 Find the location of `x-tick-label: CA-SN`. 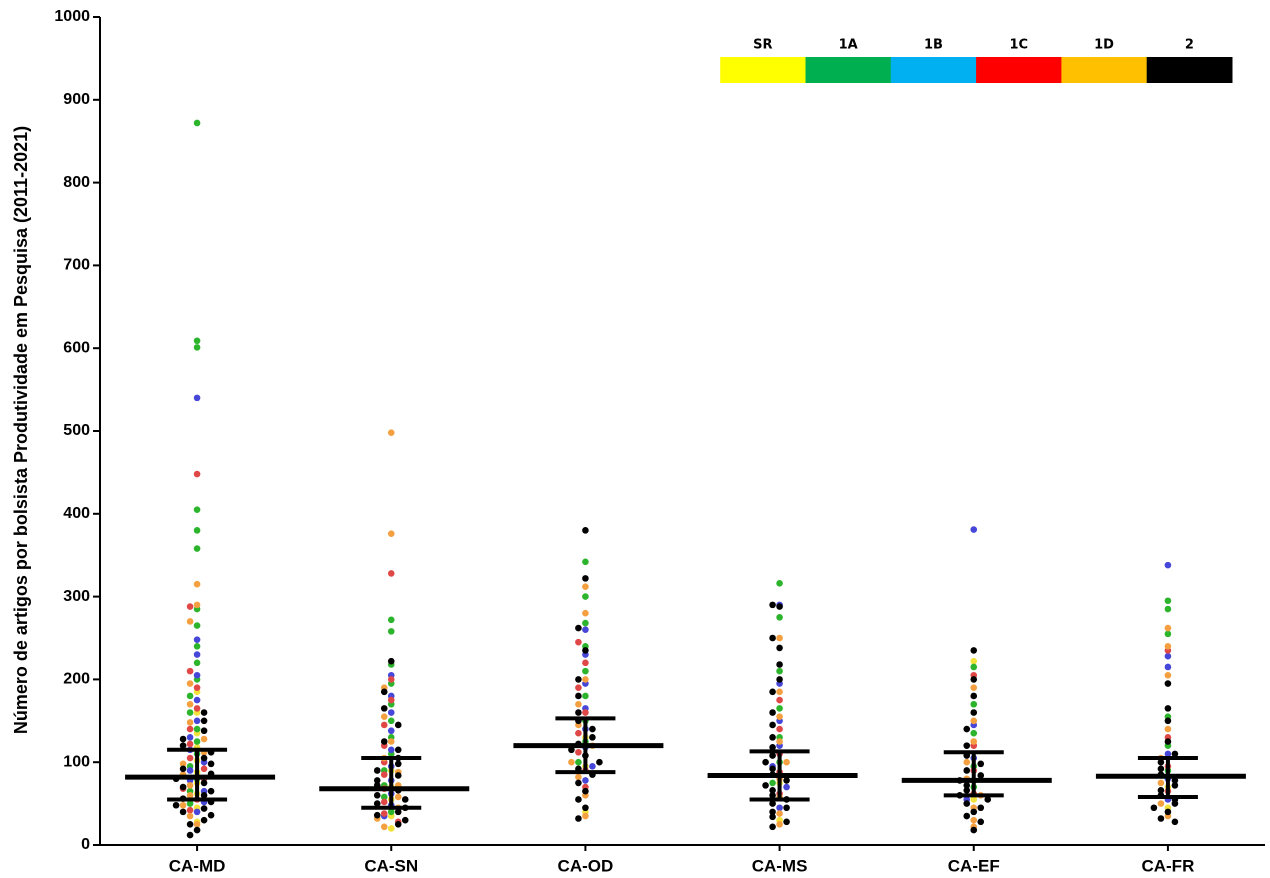

x-tick-label: CA-SN is located at coordinates (391, 865).